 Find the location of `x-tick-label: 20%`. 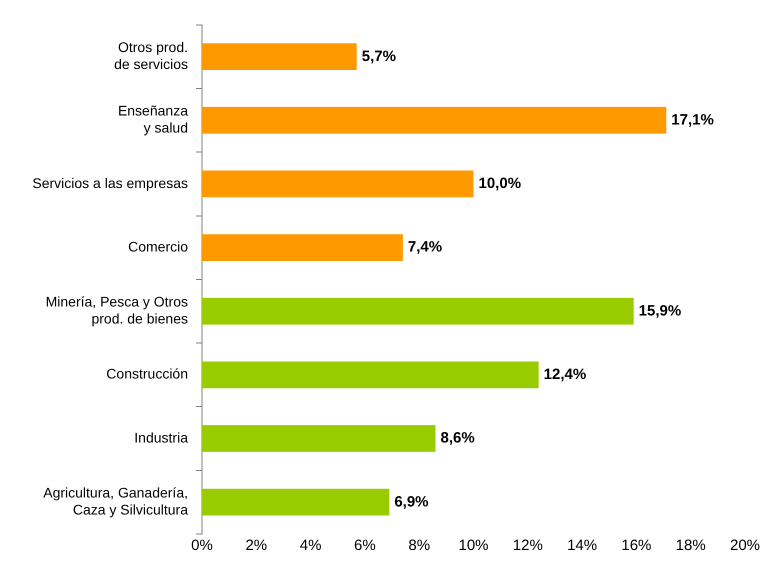

x-tick-label: 20% is located at coordinates (745, 545).